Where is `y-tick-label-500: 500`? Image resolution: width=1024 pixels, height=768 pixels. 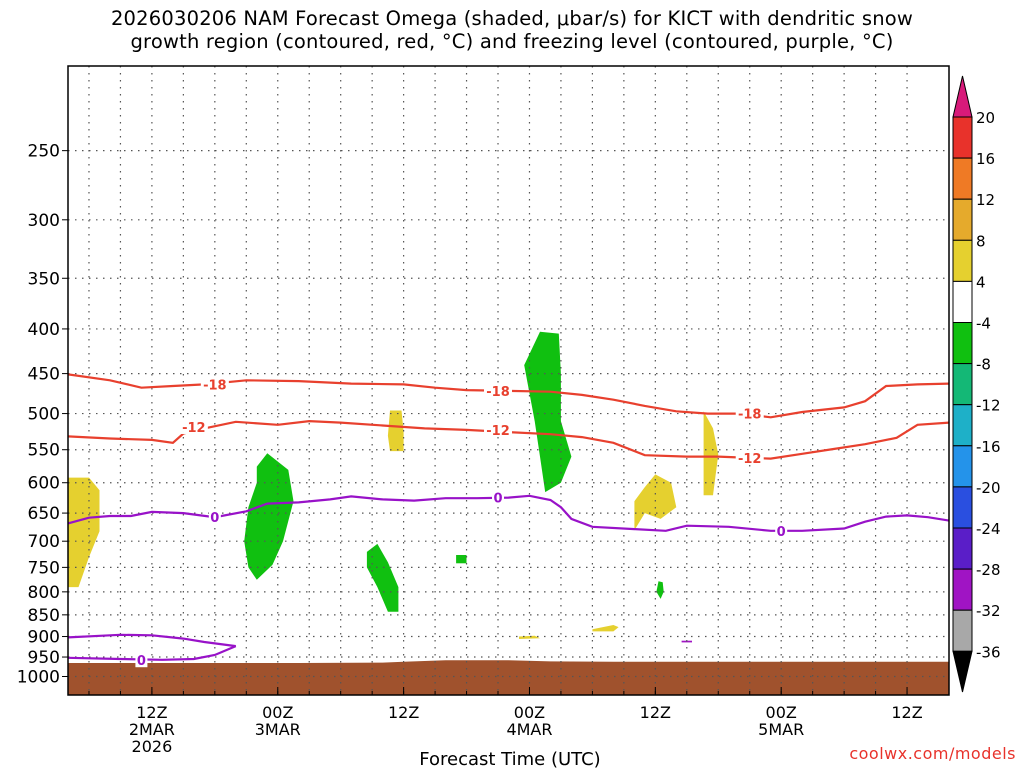 y-tick-label-500: 500 is located at coordinates (44, 415).